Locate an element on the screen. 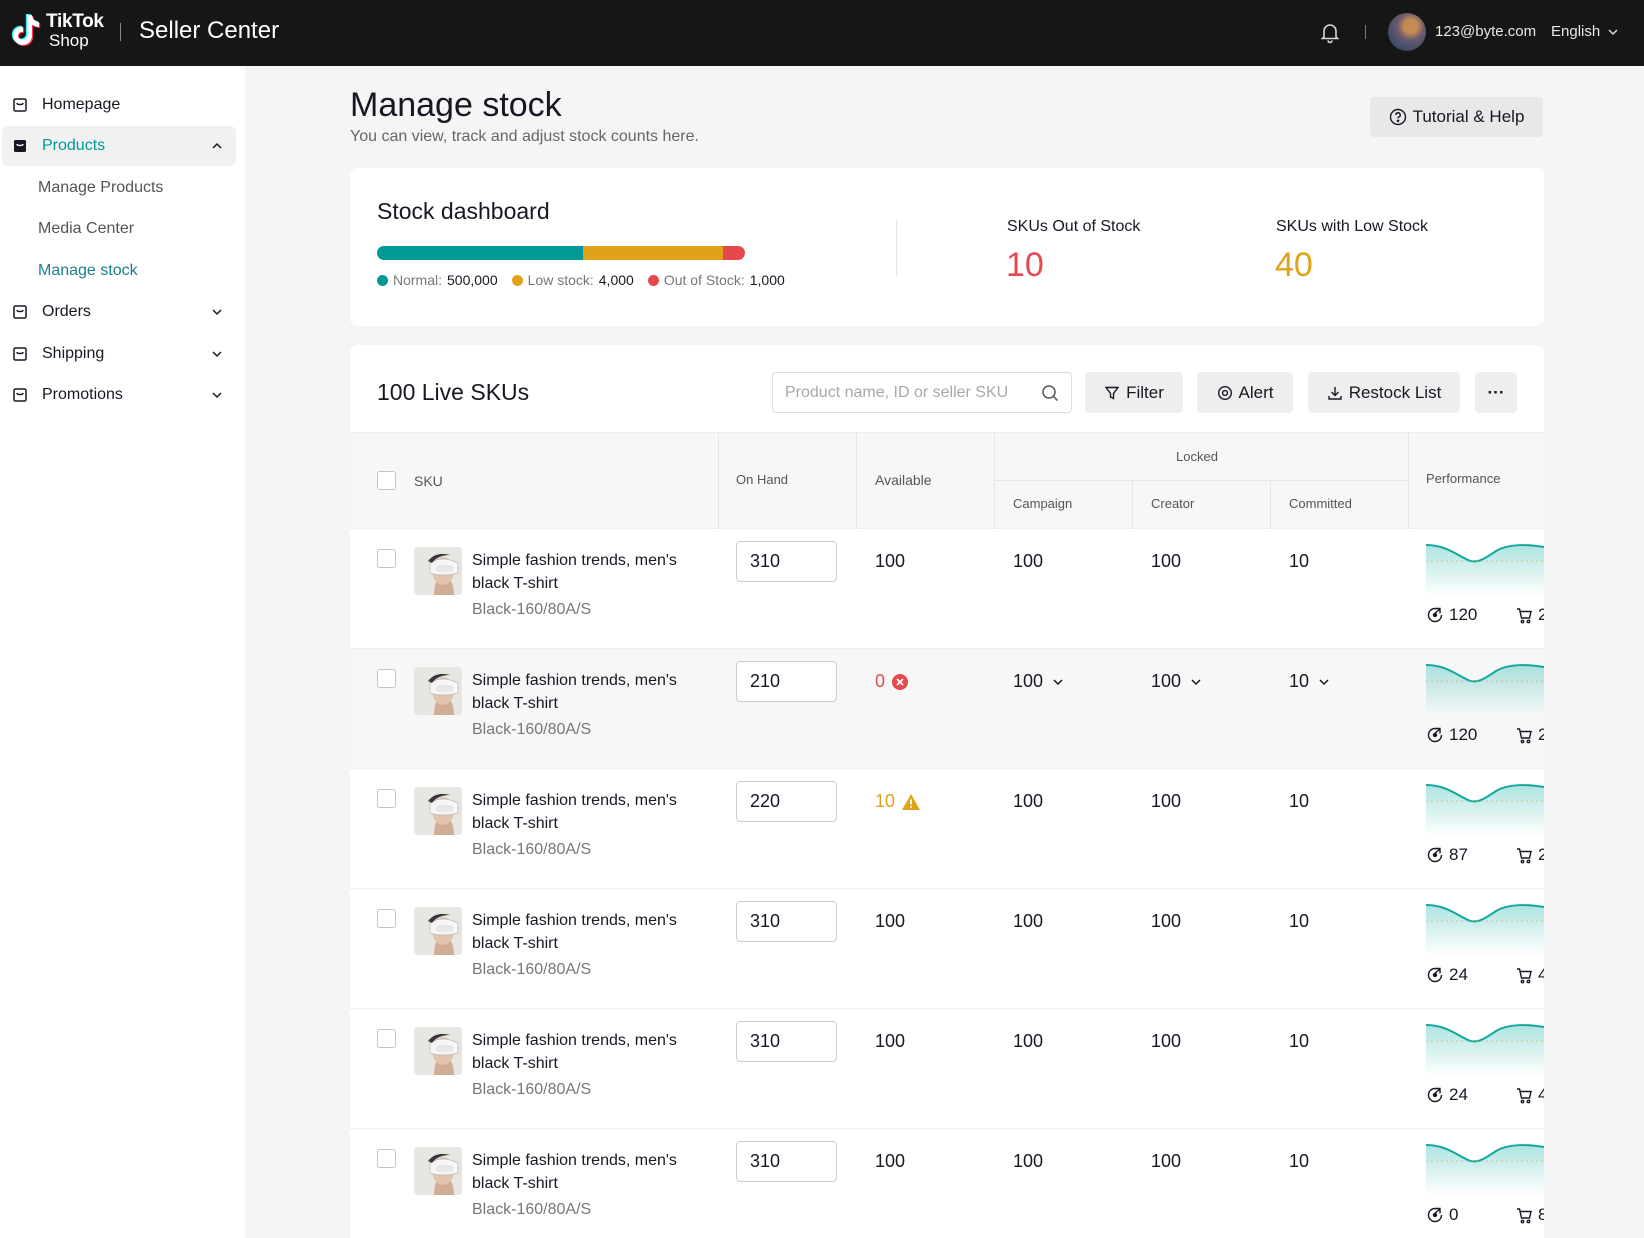 The height and width of the screenshot is (1238, 1644). col-header-creator: Creator is located at coordinates (1173, 503).